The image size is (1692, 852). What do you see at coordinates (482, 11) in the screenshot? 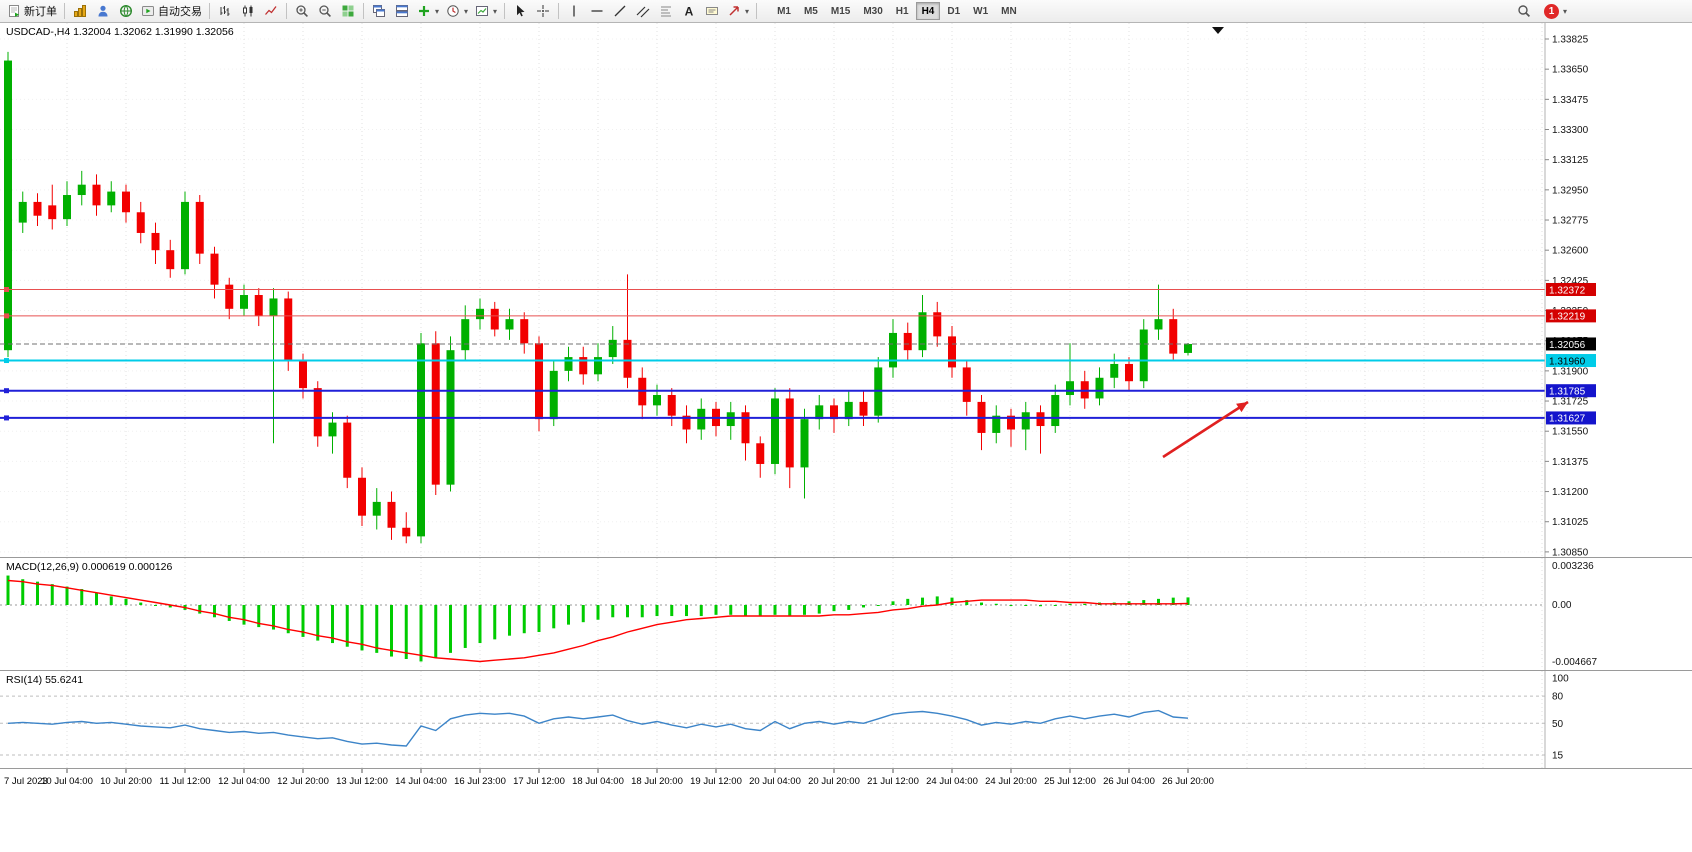
I see `template-icon` at bounding box center [482, 11].